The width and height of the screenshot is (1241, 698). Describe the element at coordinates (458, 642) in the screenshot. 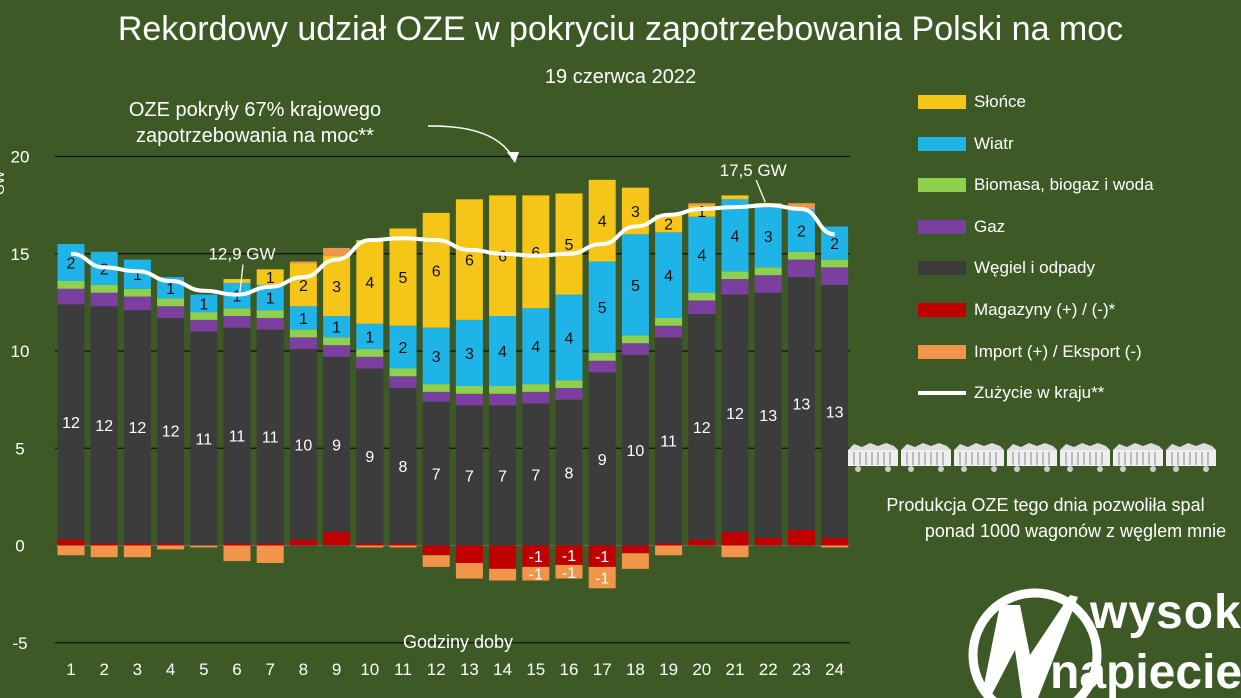

I see `x-axis-label: Godziny doby` at that location.